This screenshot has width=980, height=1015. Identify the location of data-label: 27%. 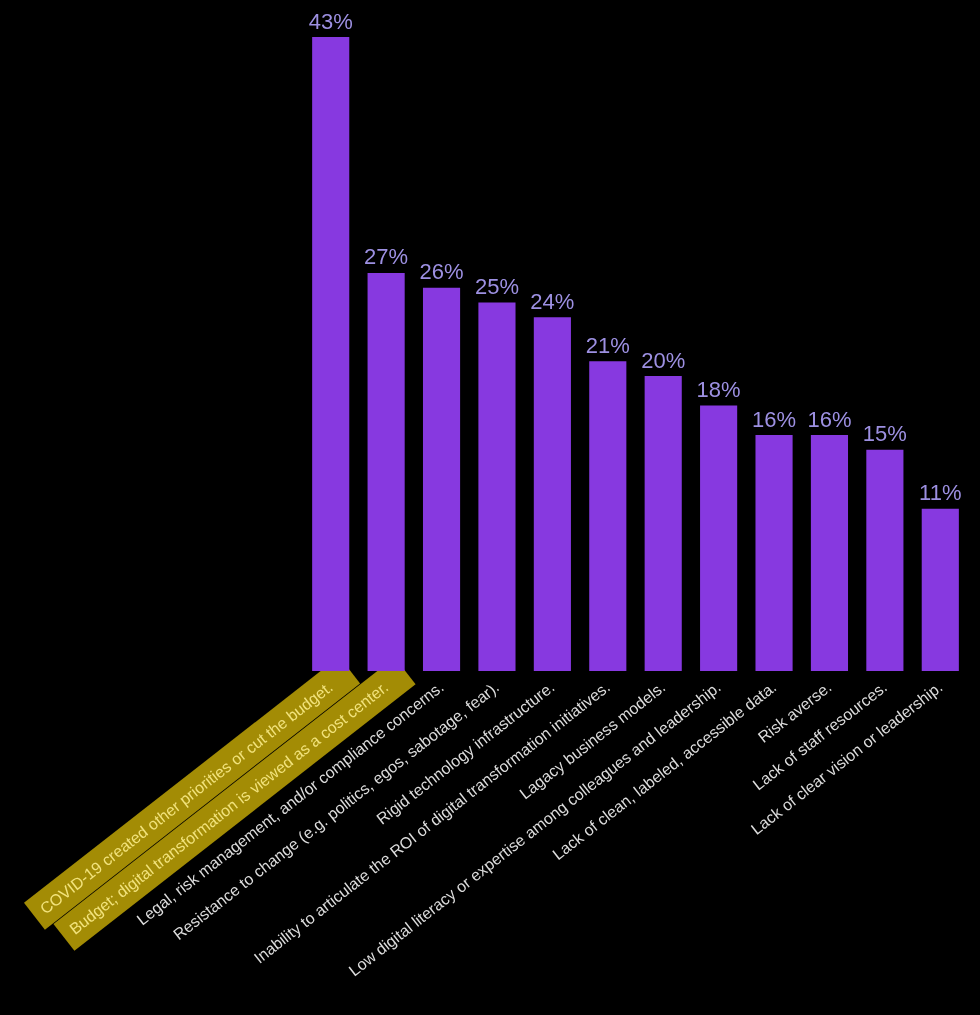
(386, 257).